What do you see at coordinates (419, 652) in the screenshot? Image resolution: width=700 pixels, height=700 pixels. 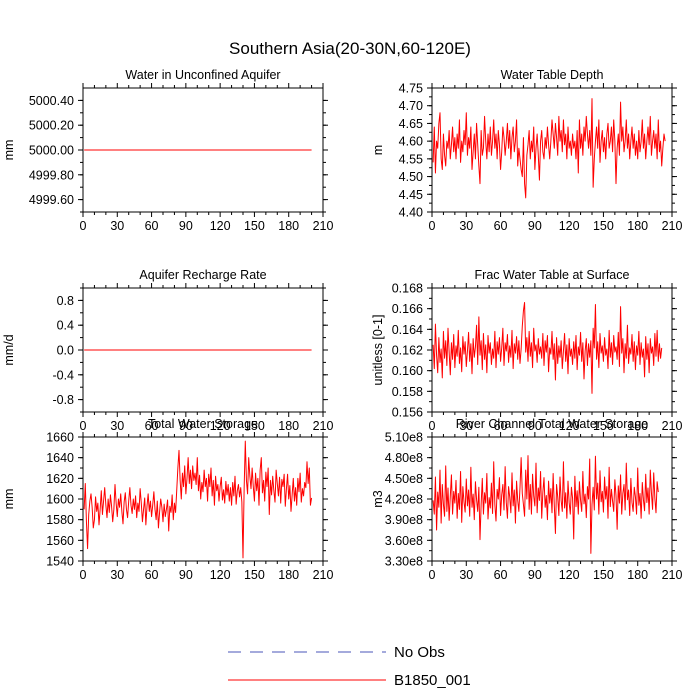 I see `legend-label-no-obs: No Obs` at bounding box center [419, 652].